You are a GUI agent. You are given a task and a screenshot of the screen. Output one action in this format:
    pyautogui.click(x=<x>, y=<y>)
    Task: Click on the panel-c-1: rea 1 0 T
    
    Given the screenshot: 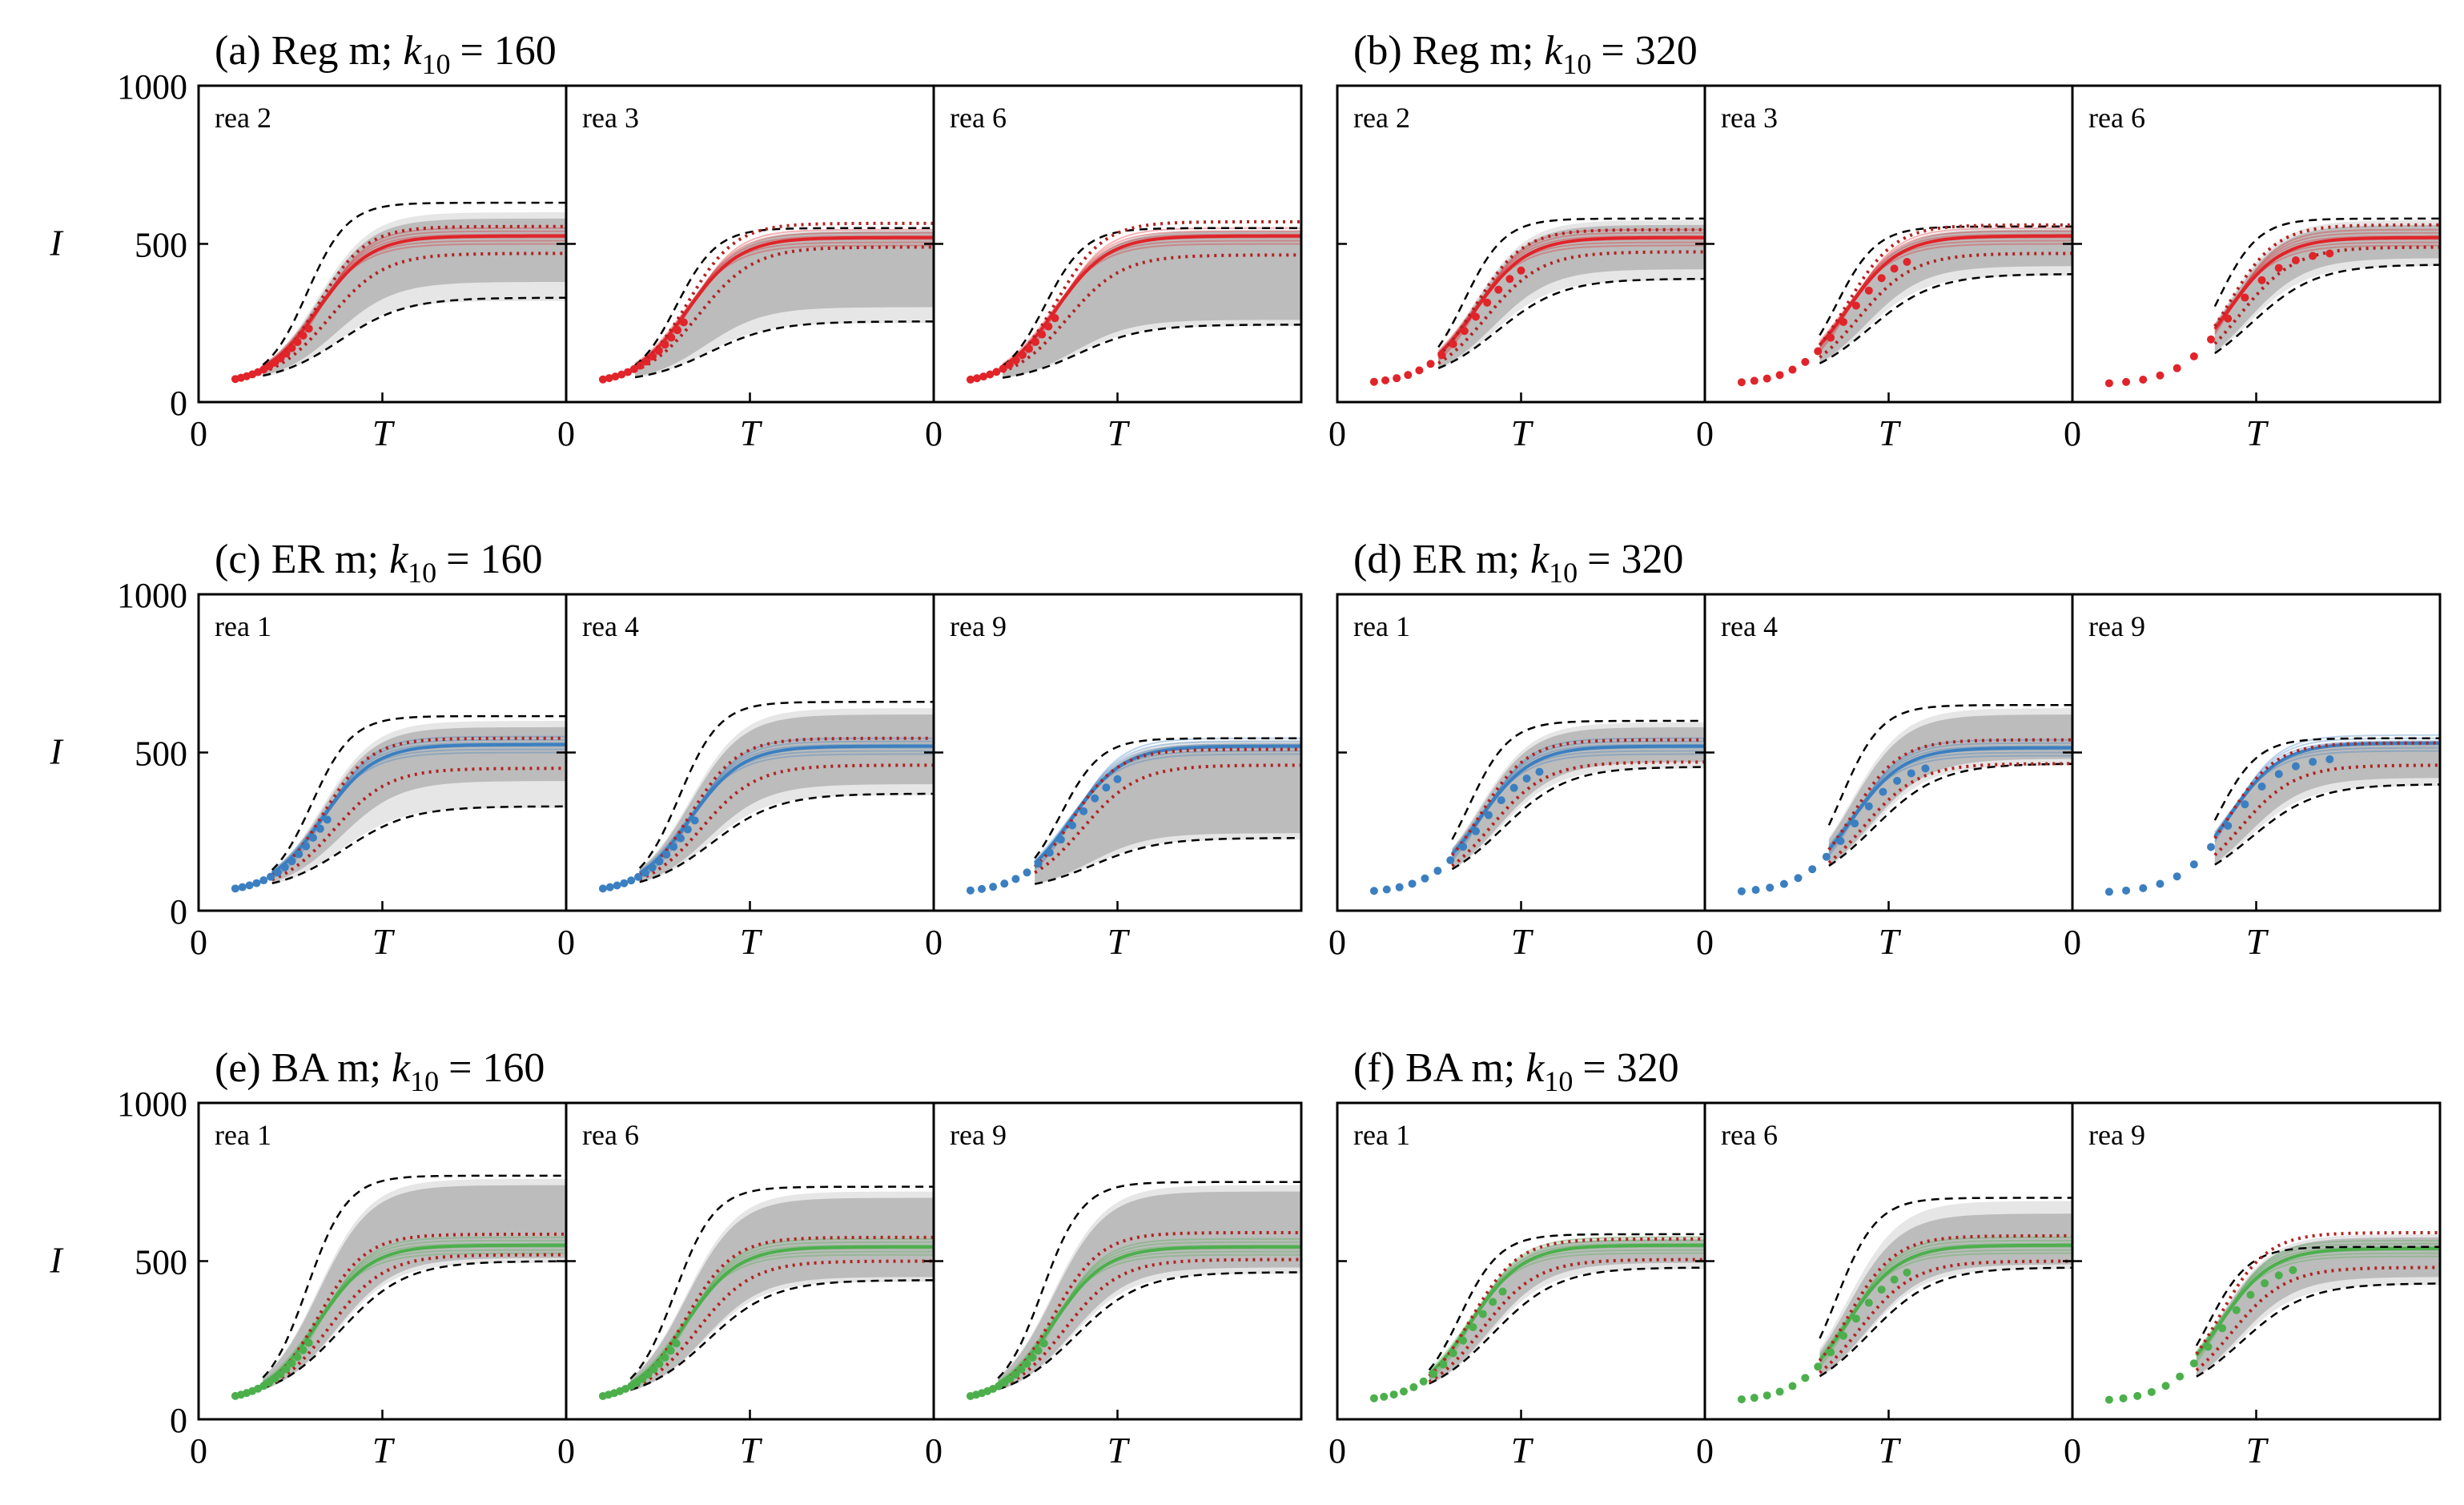 What is the action you would take?
    pyautogui.click(x=379, y=777)
    